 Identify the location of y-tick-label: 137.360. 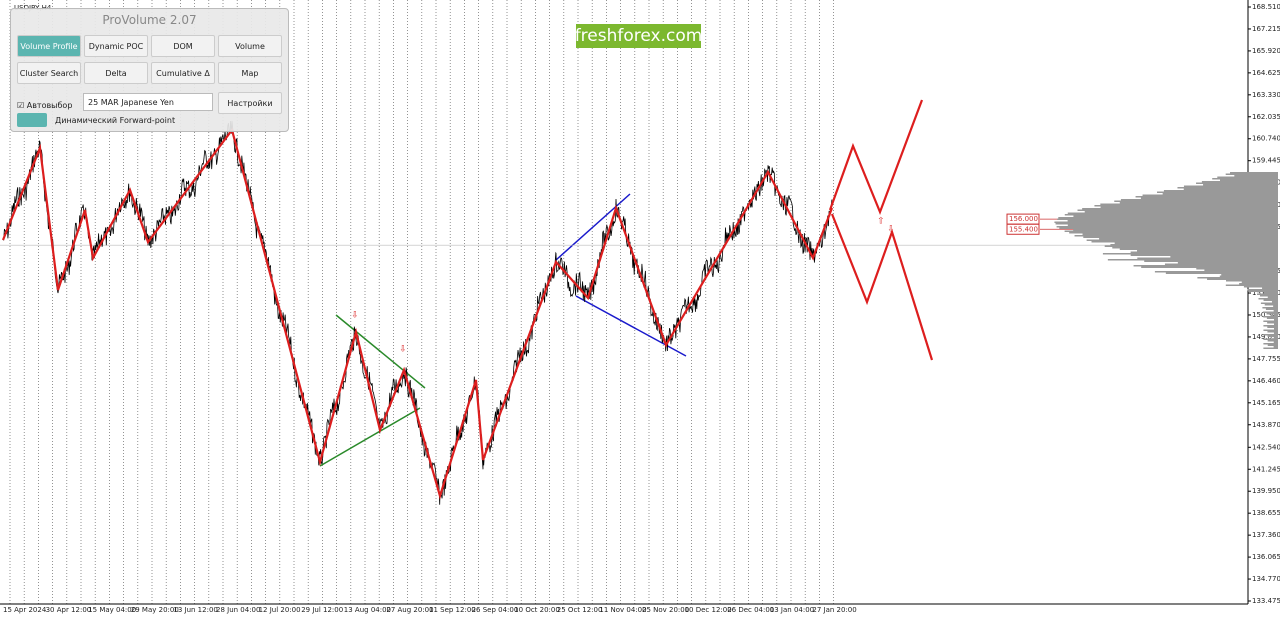
(1266, 535).